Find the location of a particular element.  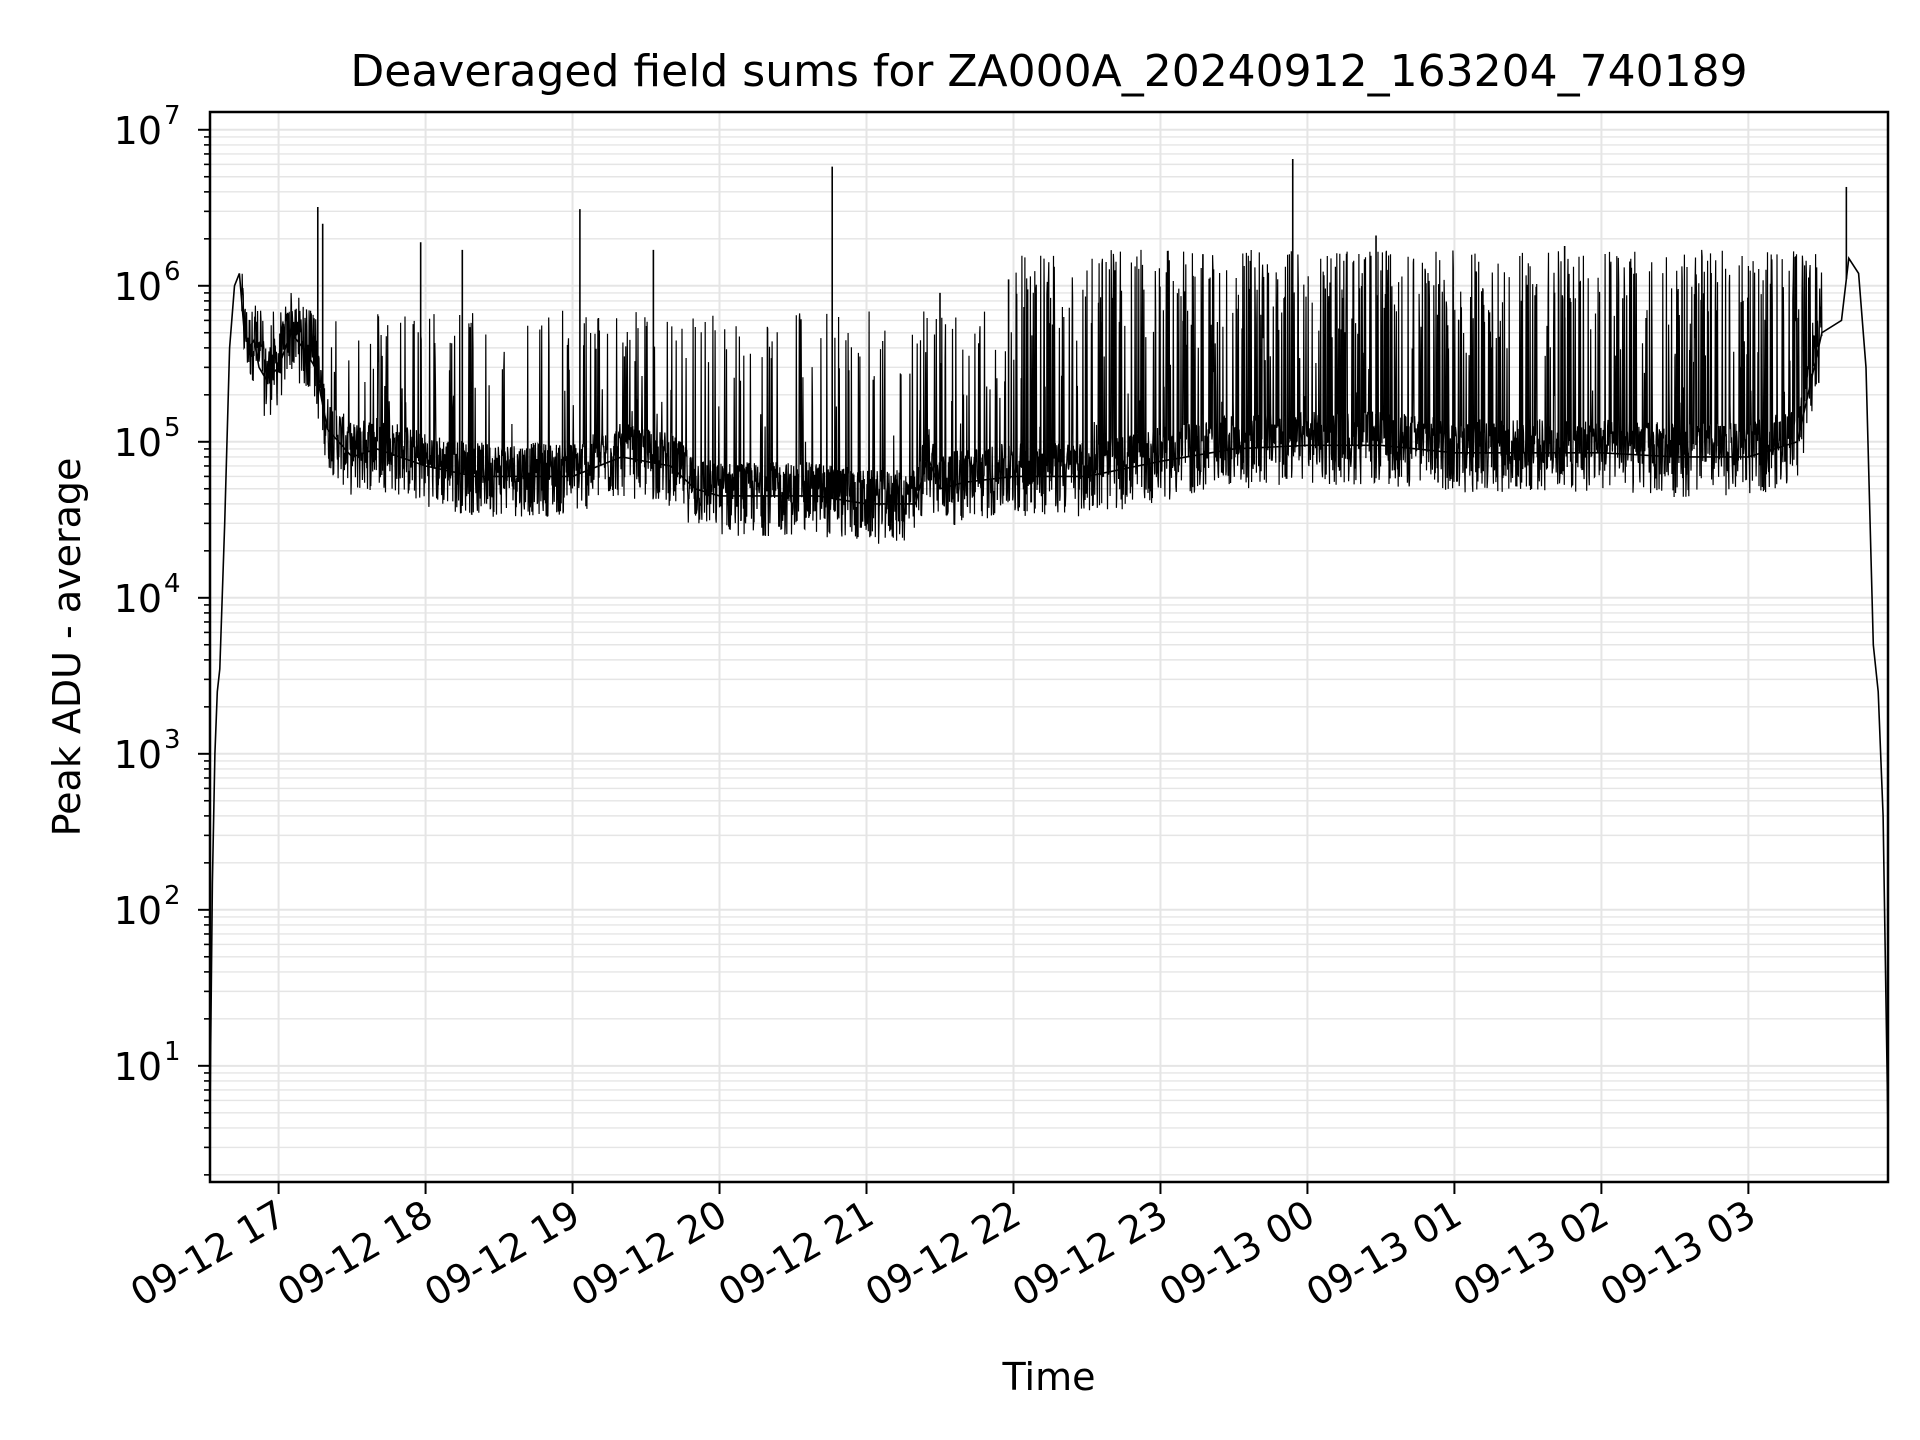

y-tick-exponent: 4 is located at coordinates (172, 584).